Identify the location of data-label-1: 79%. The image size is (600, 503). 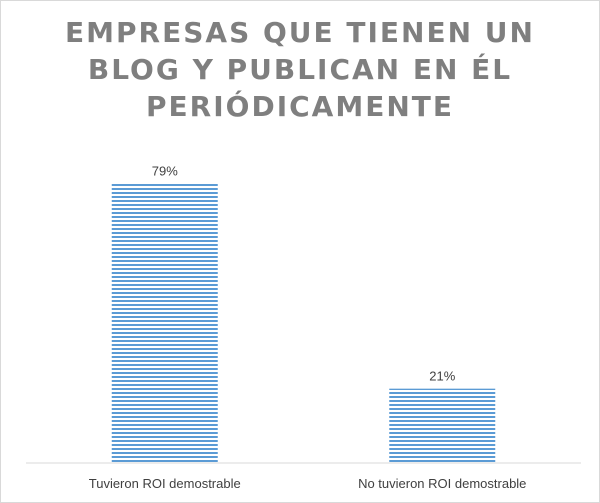
(165, 170).